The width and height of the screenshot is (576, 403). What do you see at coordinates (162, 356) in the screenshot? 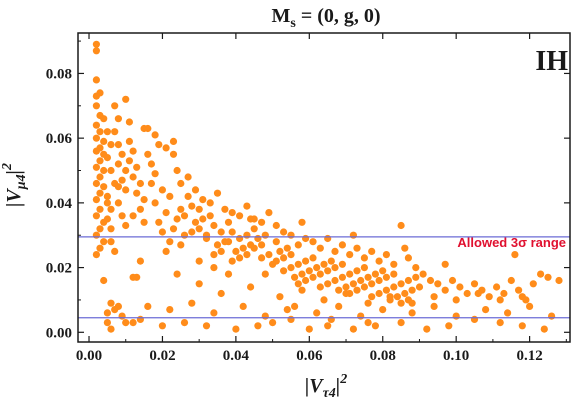
I see `x-tick-label: 0.02` at bounding box center [162, 356].